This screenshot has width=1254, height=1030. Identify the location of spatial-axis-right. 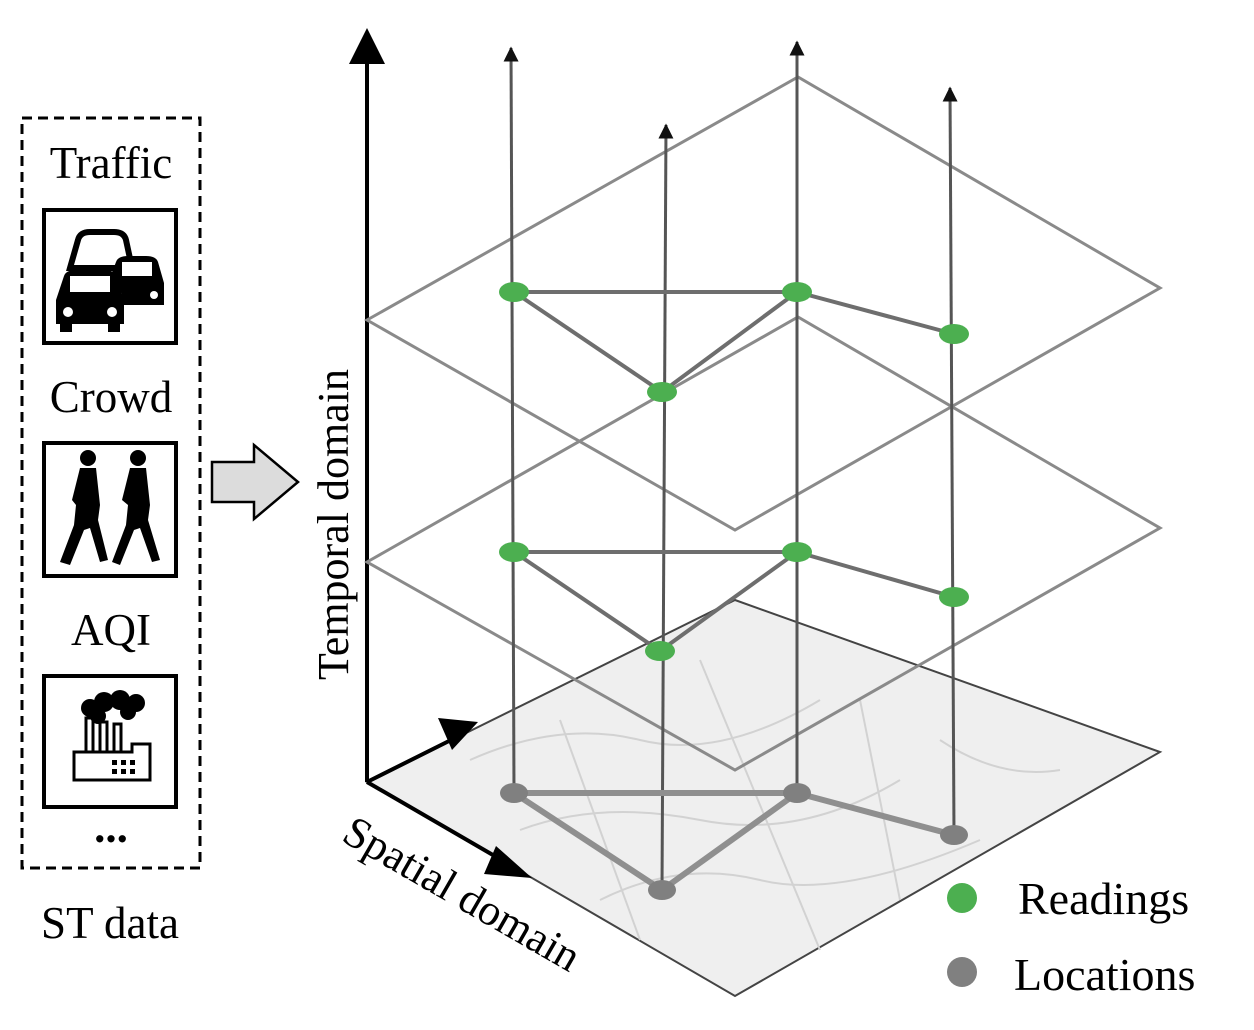
(411, 760).